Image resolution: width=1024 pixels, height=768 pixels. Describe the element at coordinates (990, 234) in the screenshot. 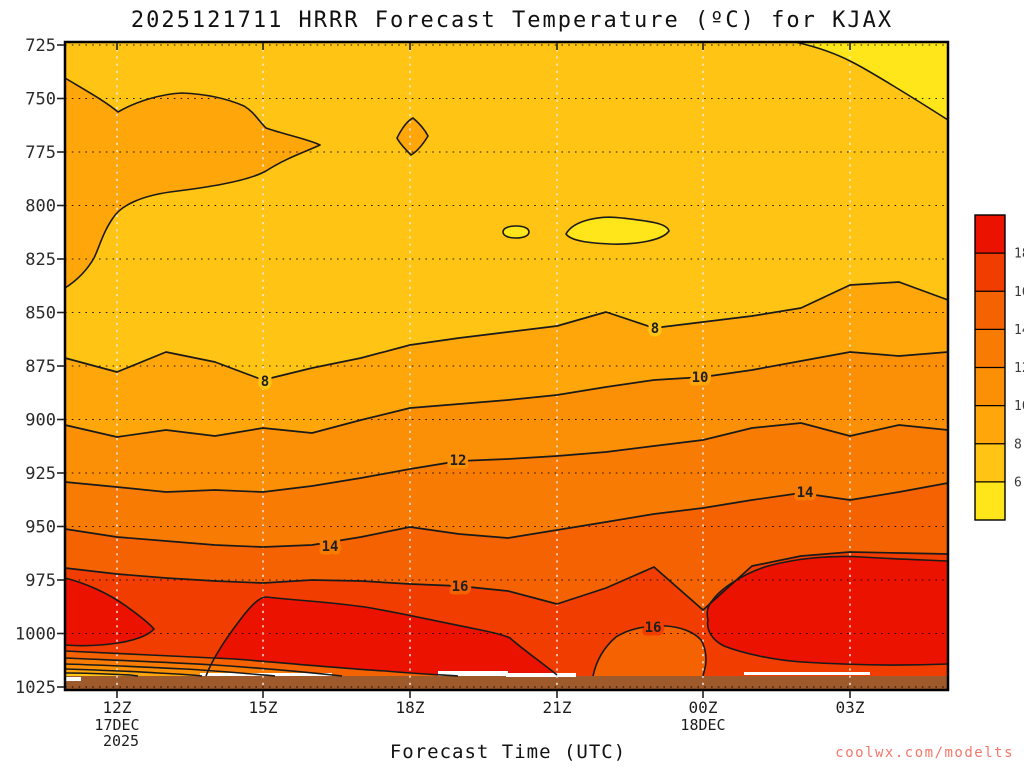

I see `colorbar-segment-gt18` at that location.